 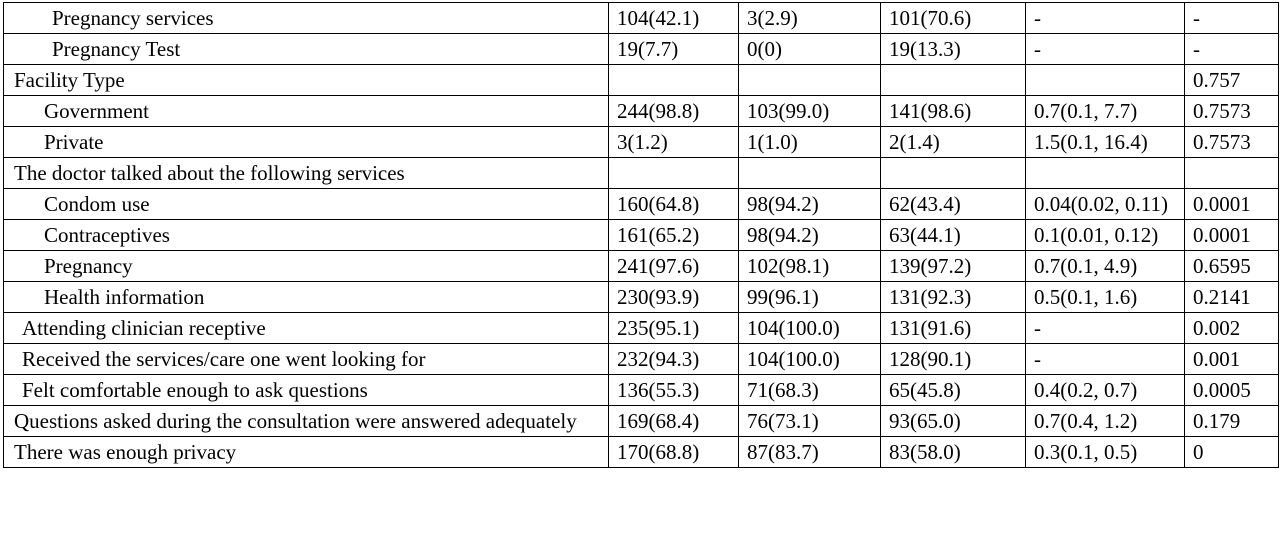 I want to click on table-cell: 3(2.9), so click(x=809, y=18).